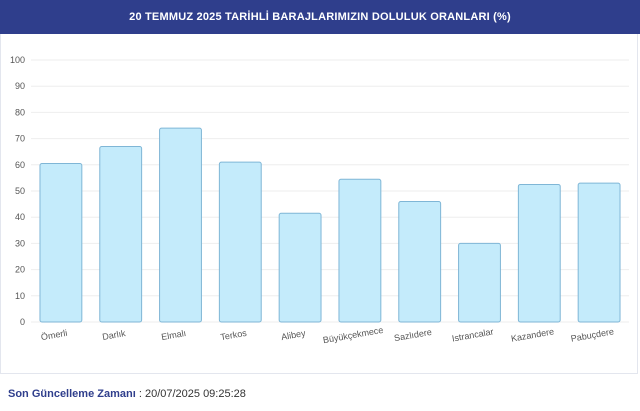 The height and width of the screenshot is (411, 640). Describe the element at coordinates (412, 335) in the screenshot. I see `x-tick-label: Sazlıdere` at that location.